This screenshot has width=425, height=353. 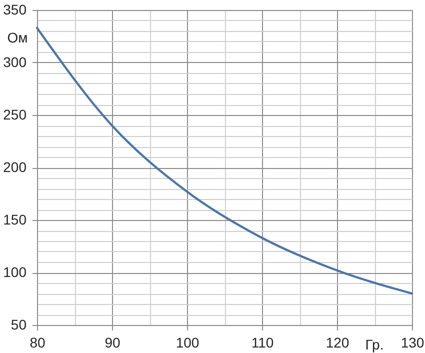 I want to click on x-axis-title: Гр., so click(x=374, y=344).